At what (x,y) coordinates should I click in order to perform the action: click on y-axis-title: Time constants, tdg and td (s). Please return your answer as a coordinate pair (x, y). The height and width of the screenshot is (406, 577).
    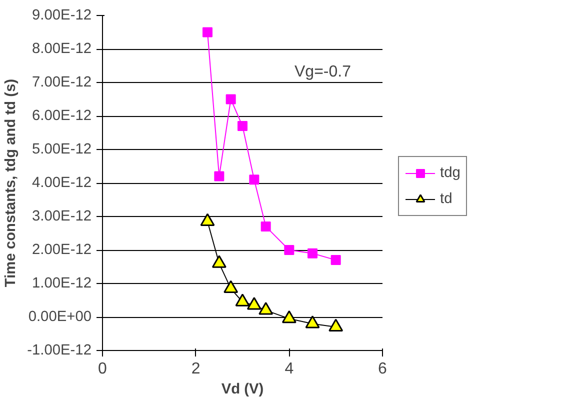
    Looking at the image, I should click on (11, 183).